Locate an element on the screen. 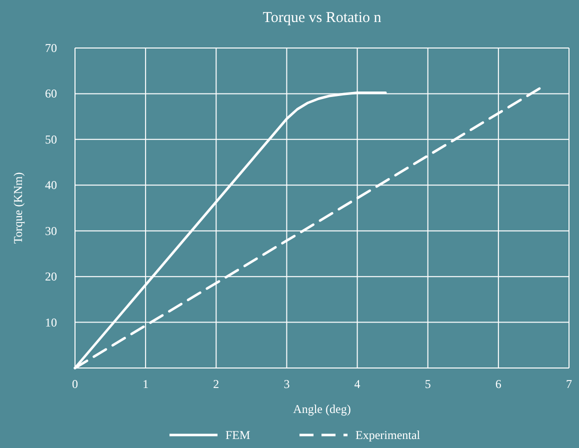  x-tick-label: 4 is located at coordinates (357, 384).